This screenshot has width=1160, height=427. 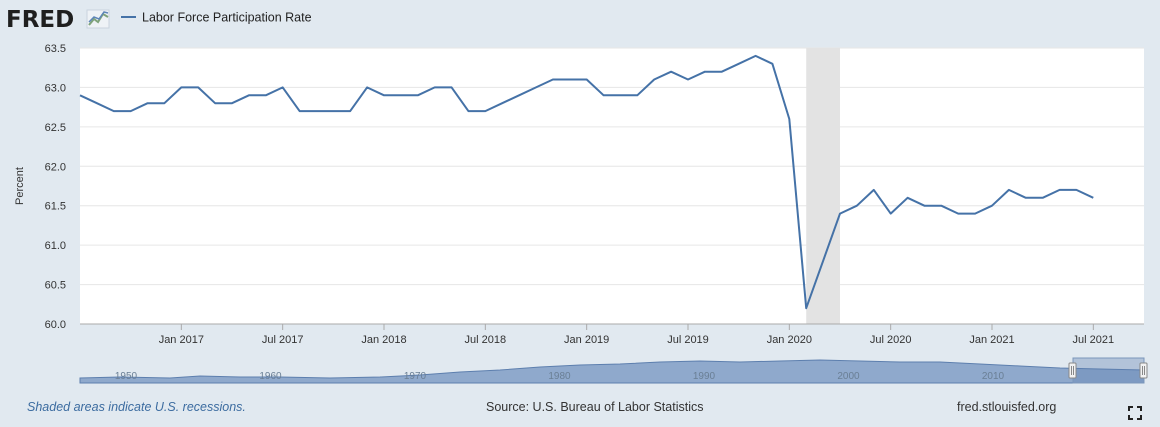 I want to click on x-tick-label: Jul 2018, so click(x=486, y=340).